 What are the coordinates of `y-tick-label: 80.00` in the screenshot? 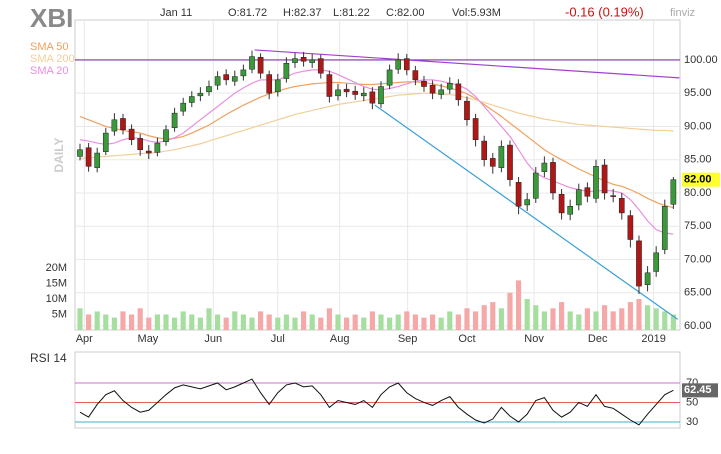 It's located at (698, 193).